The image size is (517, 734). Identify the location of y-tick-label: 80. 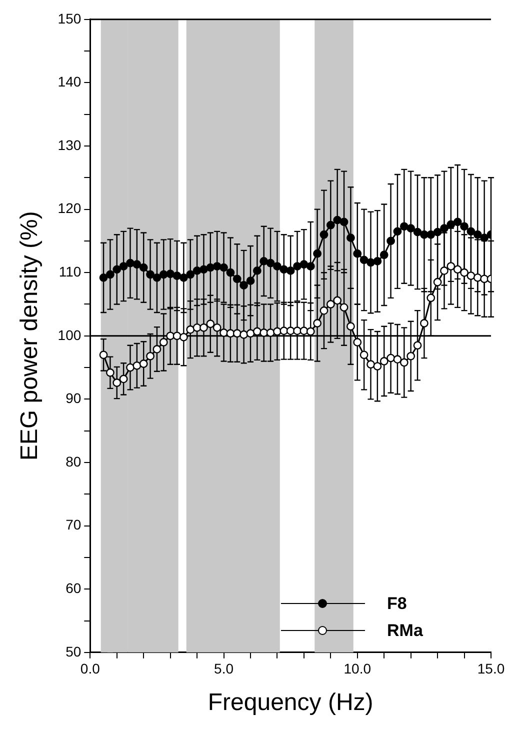
(74, 461).